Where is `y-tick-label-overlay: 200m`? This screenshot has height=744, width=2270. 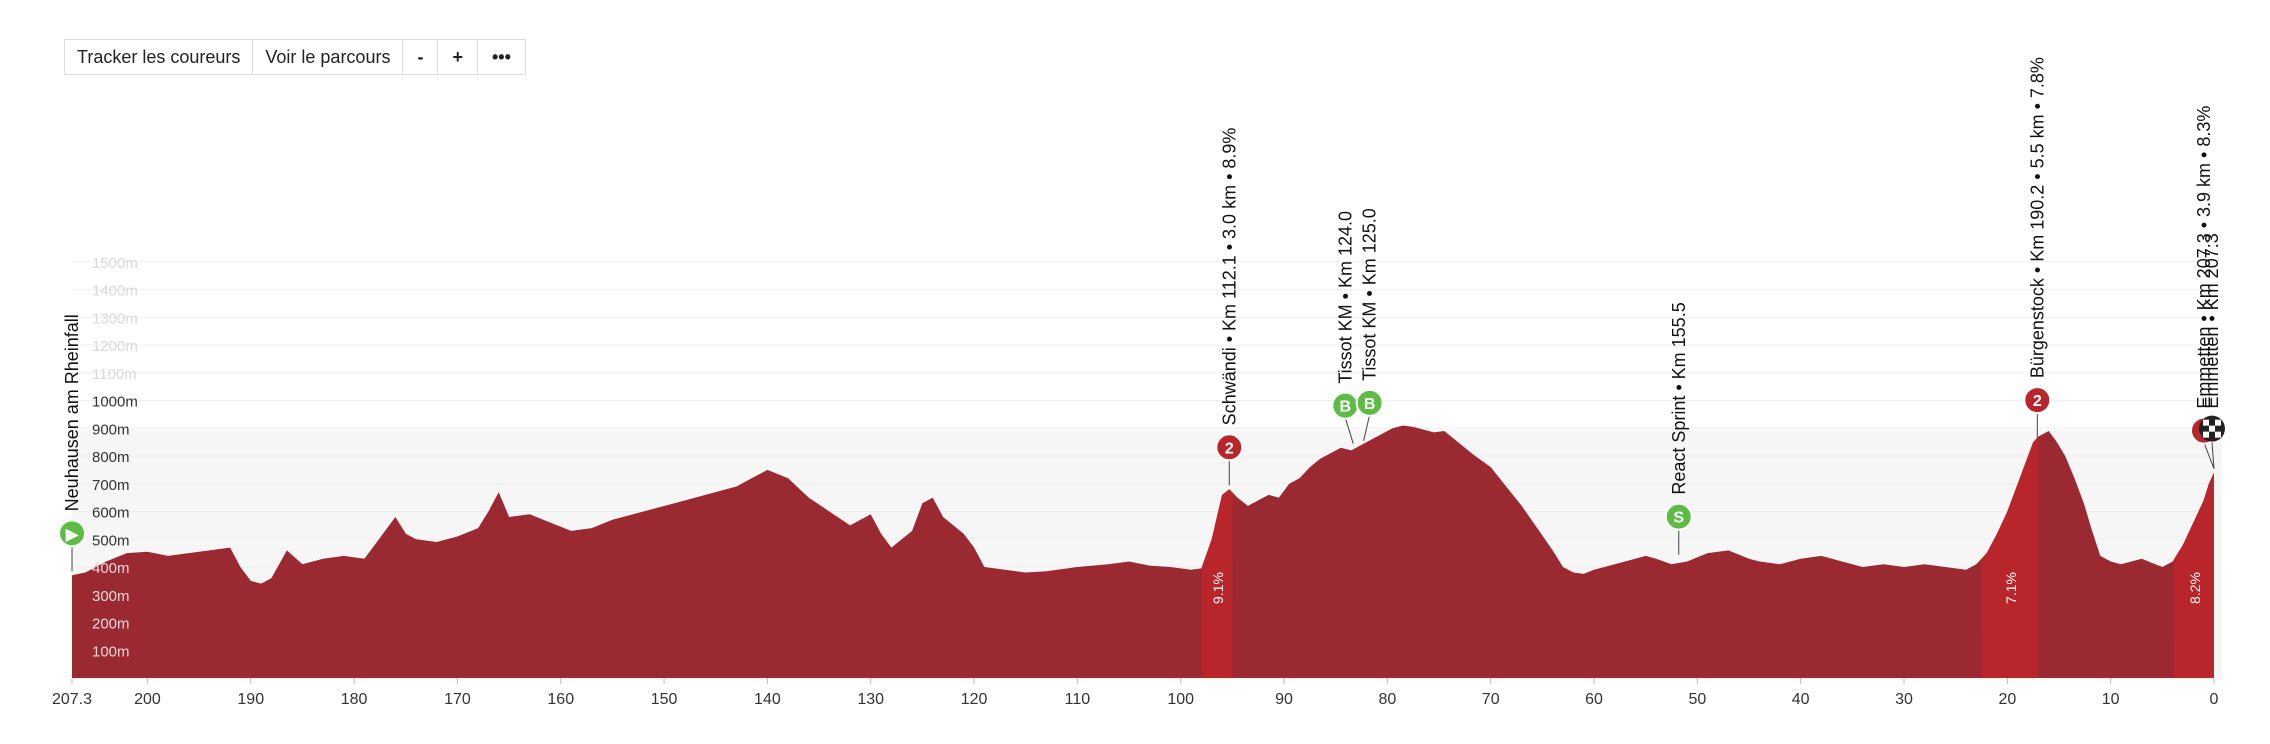 y-tick-label-overlay: 200m is located at coordinates (111, 624).